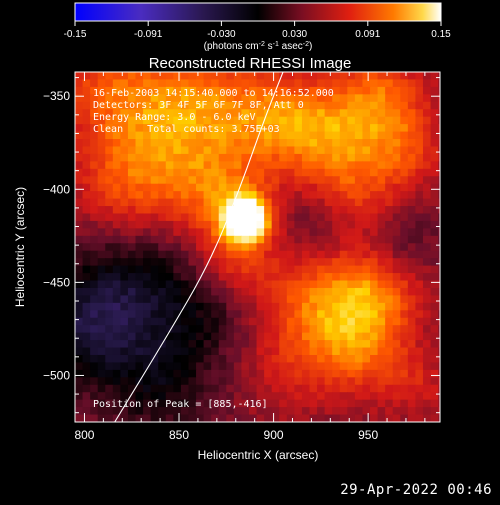  I want to click on colorbar-tick-label: -0.030, so click(221, 34).